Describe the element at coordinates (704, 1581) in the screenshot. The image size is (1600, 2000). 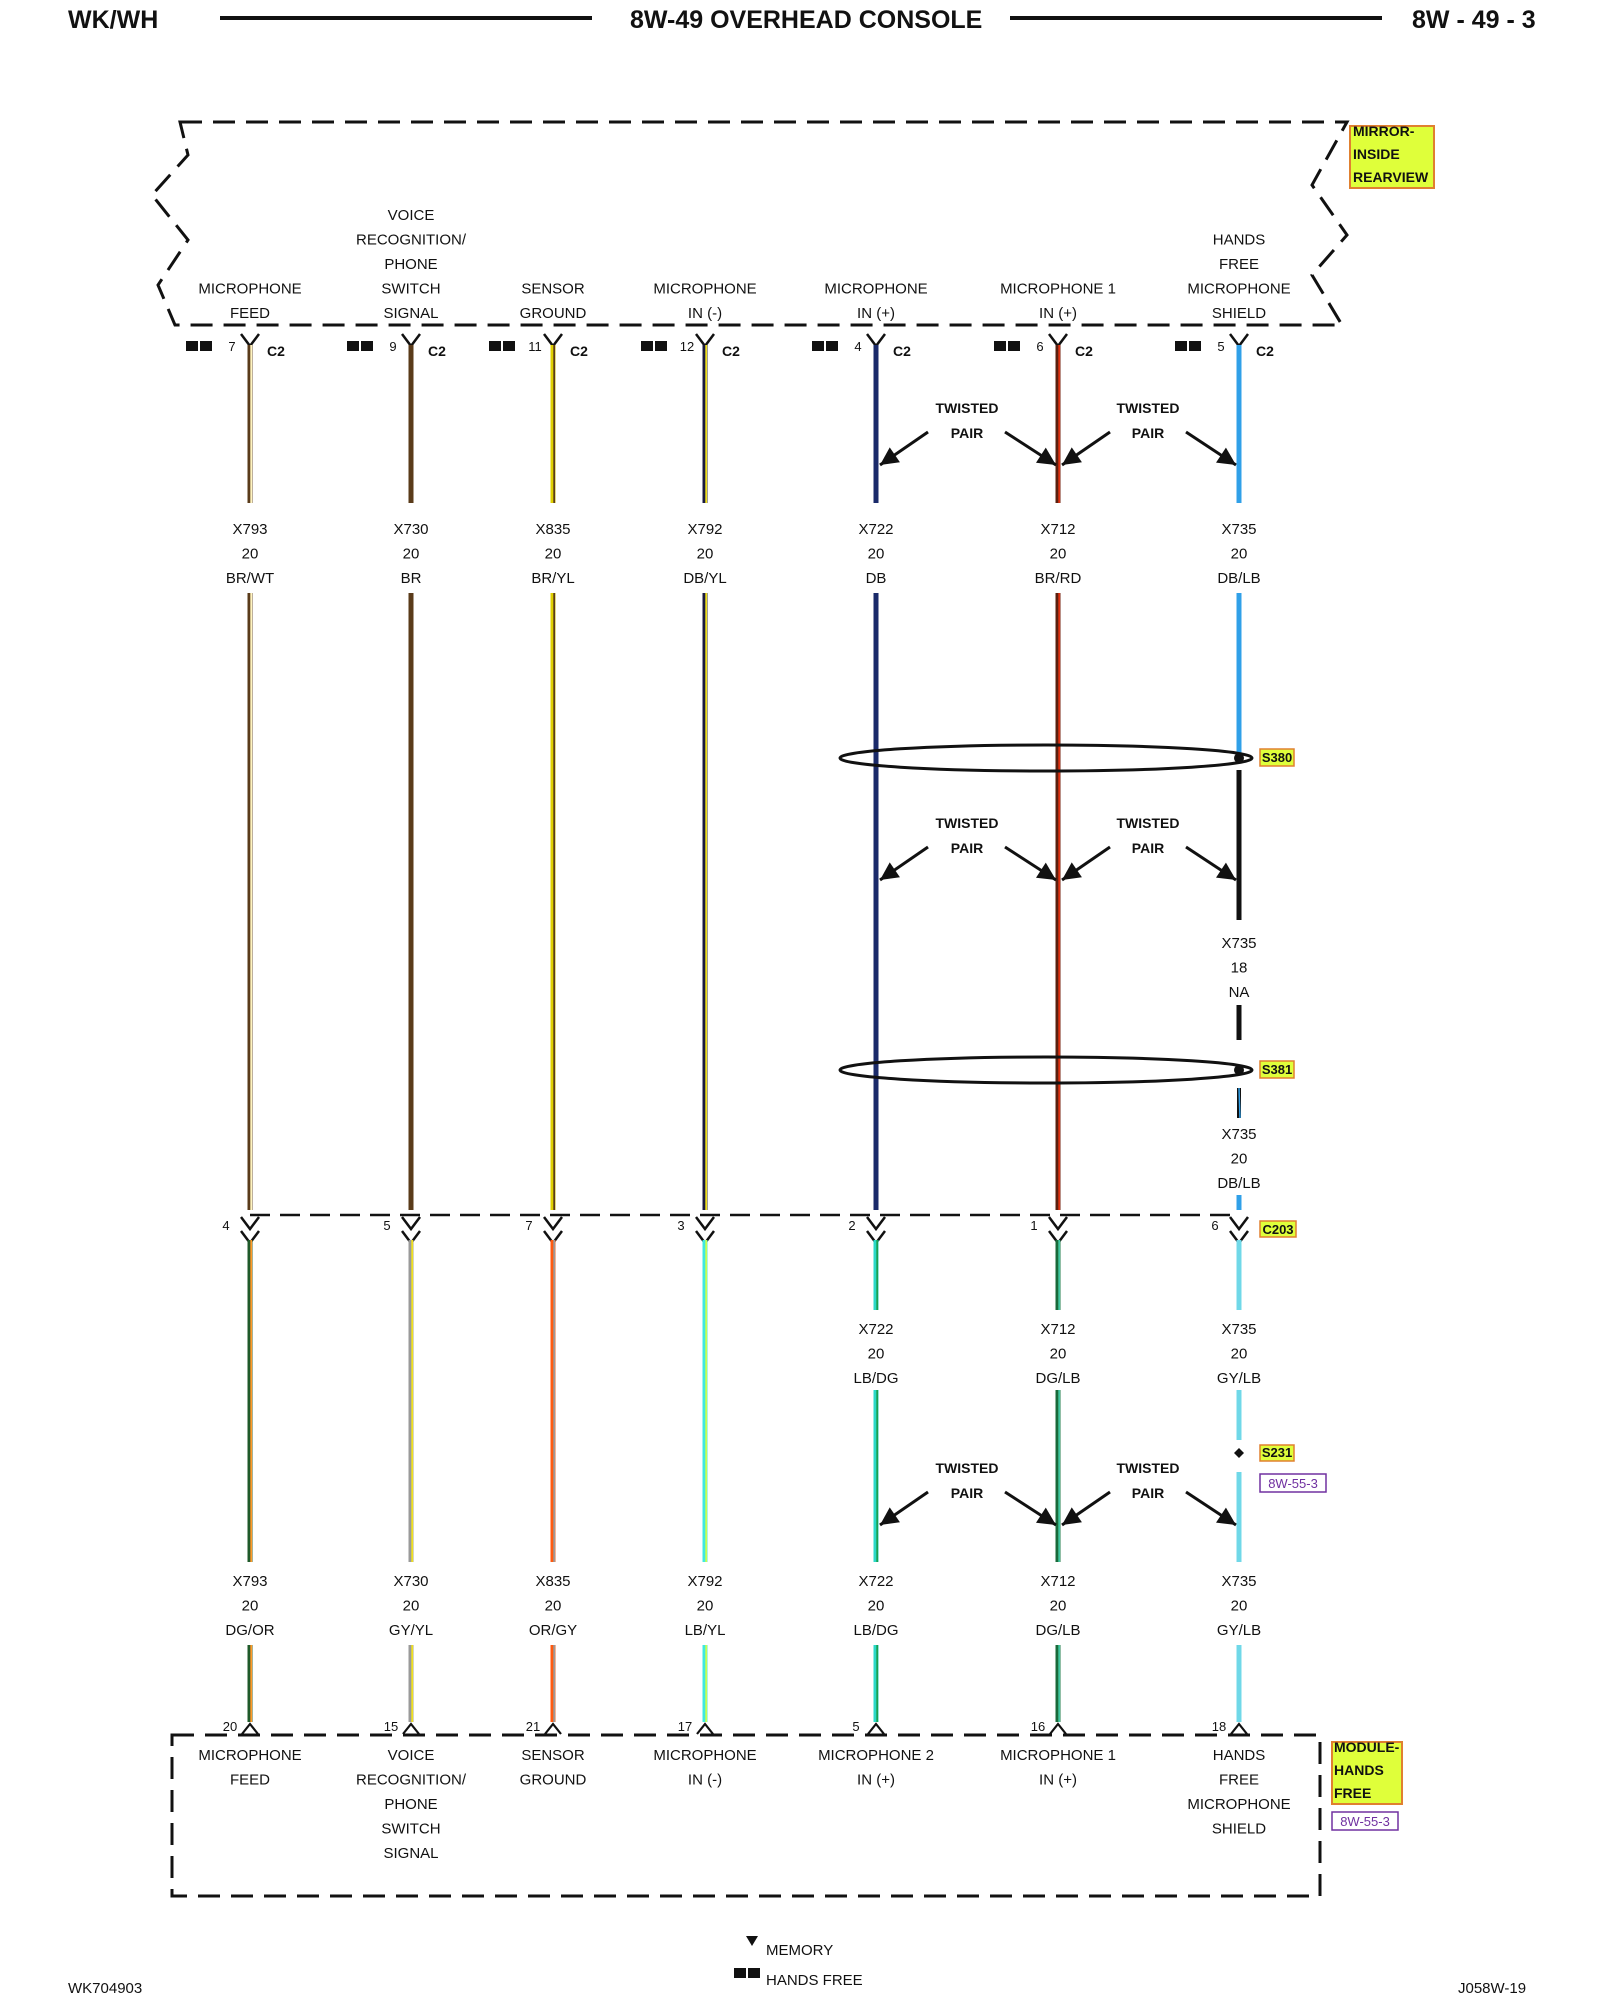
I see `bottom-wire-label: X792` at that location.